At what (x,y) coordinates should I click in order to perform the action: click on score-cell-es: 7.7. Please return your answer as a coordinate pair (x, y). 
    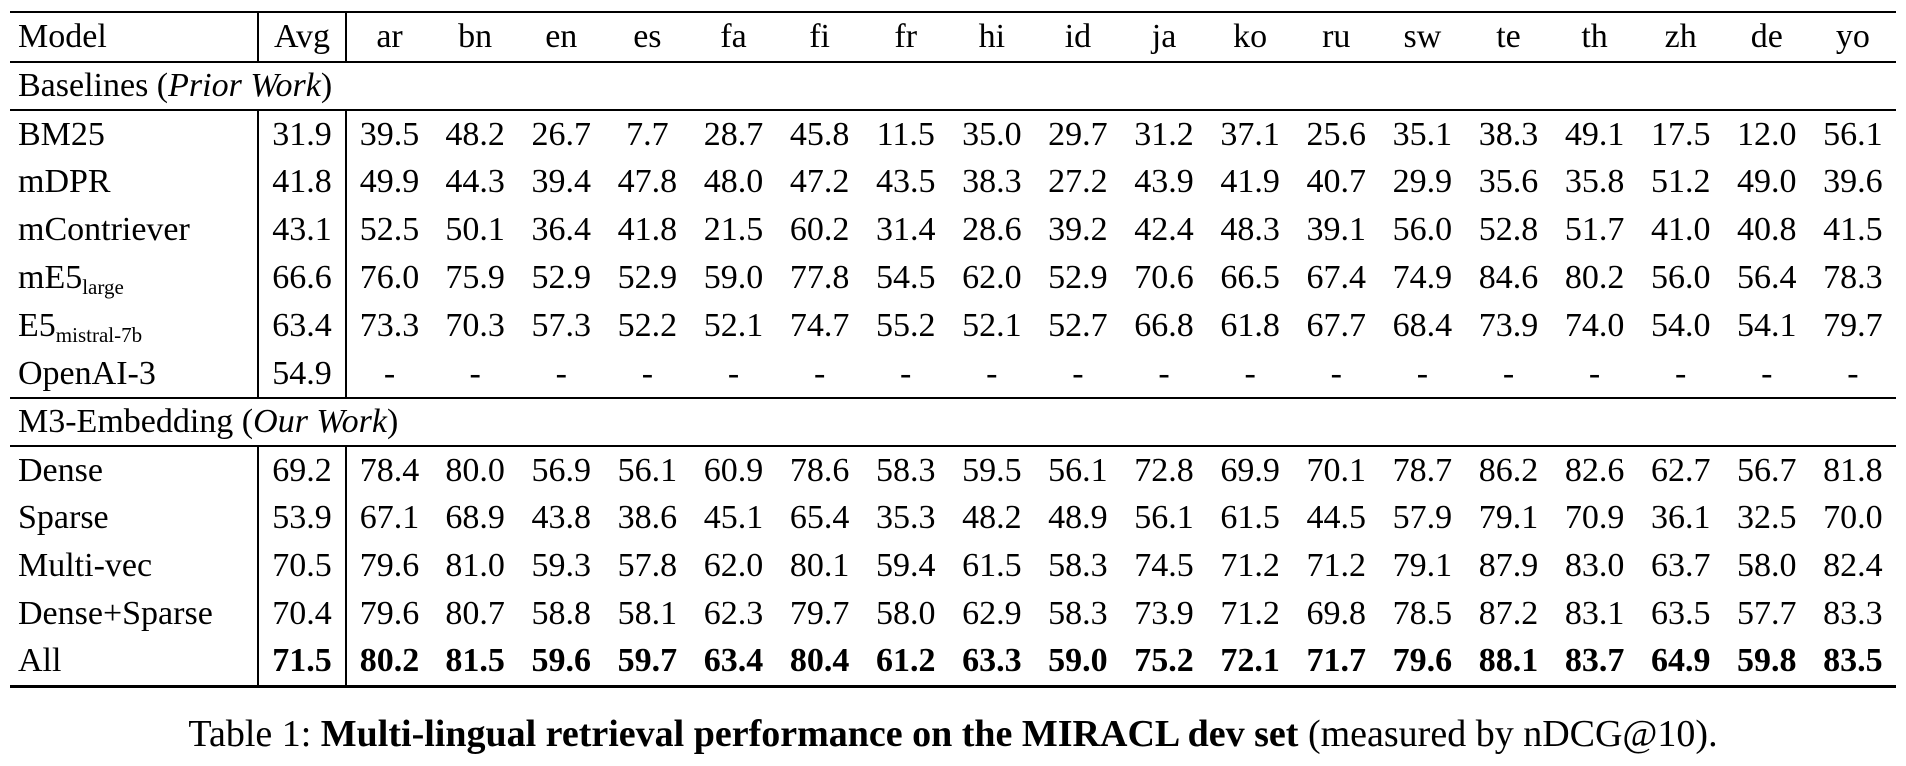
    Looking at the image, I should click on (647, 134).